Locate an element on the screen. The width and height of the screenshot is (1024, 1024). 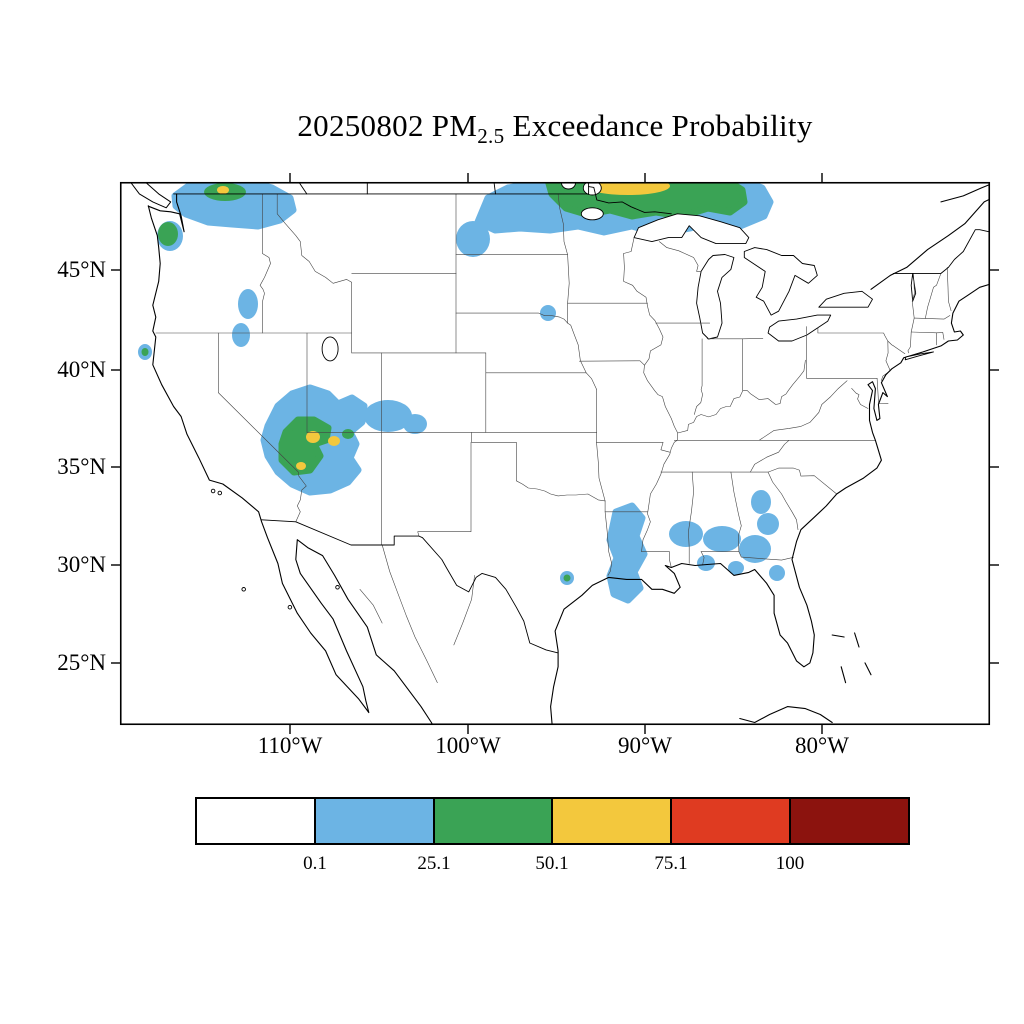
figure-title: 20250802 PM2.5 Exceedance Probability is located at coordinates (555, 128).